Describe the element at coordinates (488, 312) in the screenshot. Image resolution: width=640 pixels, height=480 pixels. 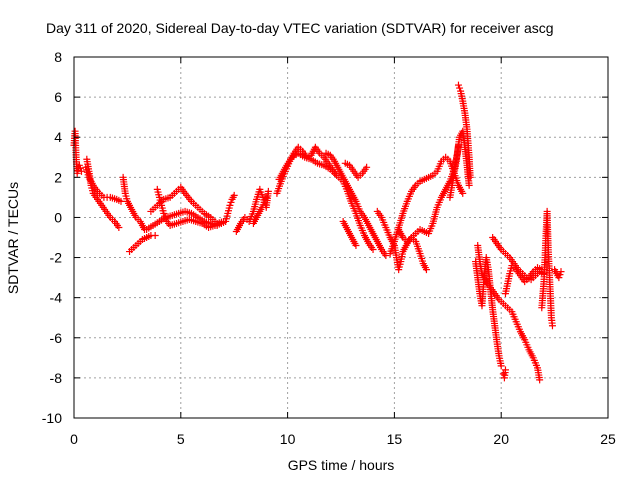
I see `data-series-pass-U` at that location.